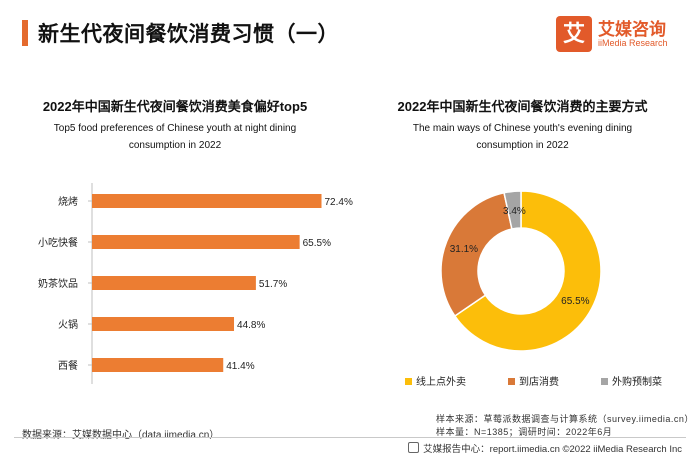 This screenshot has height=455, width=700. I want to click on bar-category-label: 火锅, so click(68, 325).